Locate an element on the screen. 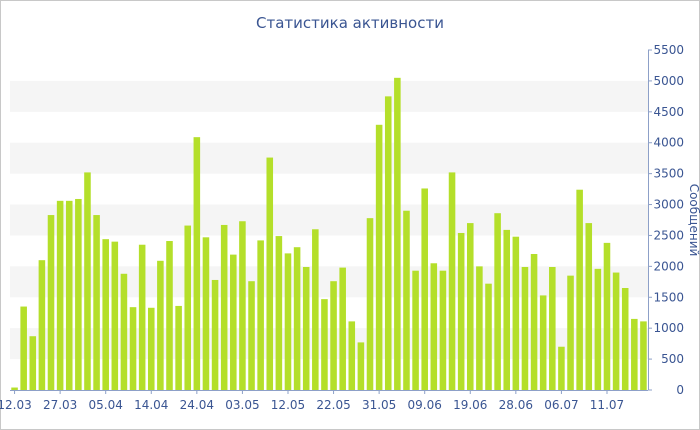  y-tick-label: 500 is located at coordinates (672, 359).